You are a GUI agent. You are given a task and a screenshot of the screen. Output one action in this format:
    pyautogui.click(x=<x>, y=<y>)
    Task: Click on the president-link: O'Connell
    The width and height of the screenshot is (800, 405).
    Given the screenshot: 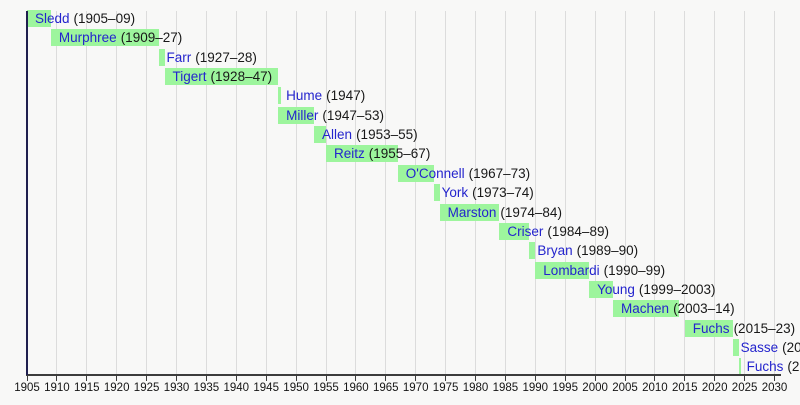 What is the action you would take?
    pyautogui.click(x=435, y=173)
    